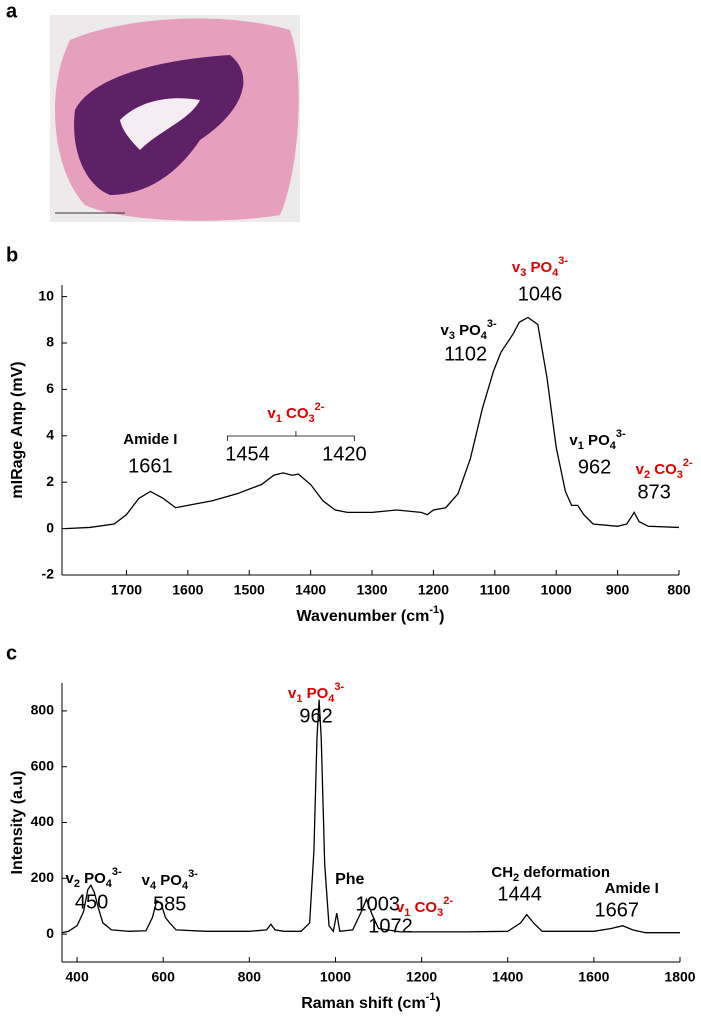 This screenshot has height=1019, width=701. Describe the element at coordinates (363, 616) in the screenshot. I see `label-part: Wavenumber (cm` at that location.